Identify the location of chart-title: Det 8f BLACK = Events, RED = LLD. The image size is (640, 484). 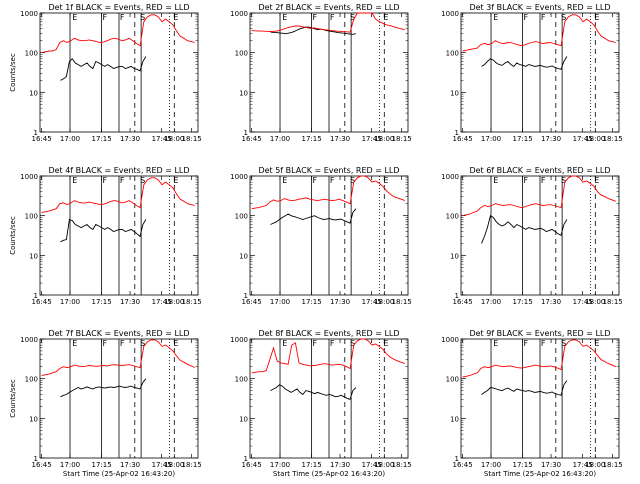
(328, 333).